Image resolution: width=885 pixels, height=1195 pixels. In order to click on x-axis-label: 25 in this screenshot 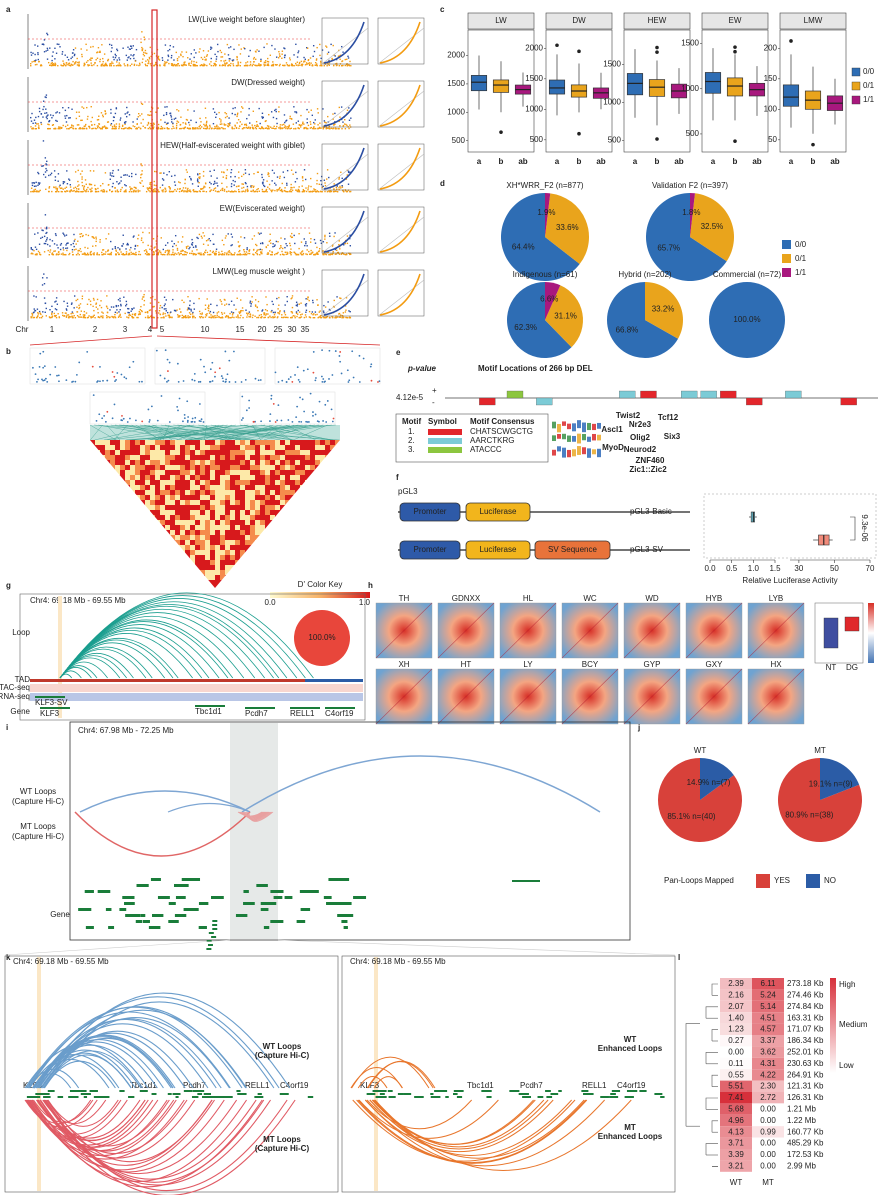, I will do `click(278, 329)`.